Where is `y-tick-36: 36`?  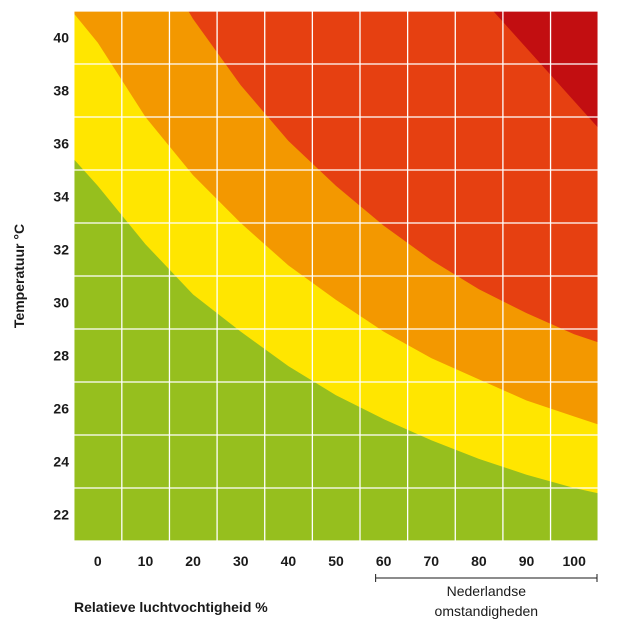 y-tick-36: 36 is located at coordinates (61, 144).